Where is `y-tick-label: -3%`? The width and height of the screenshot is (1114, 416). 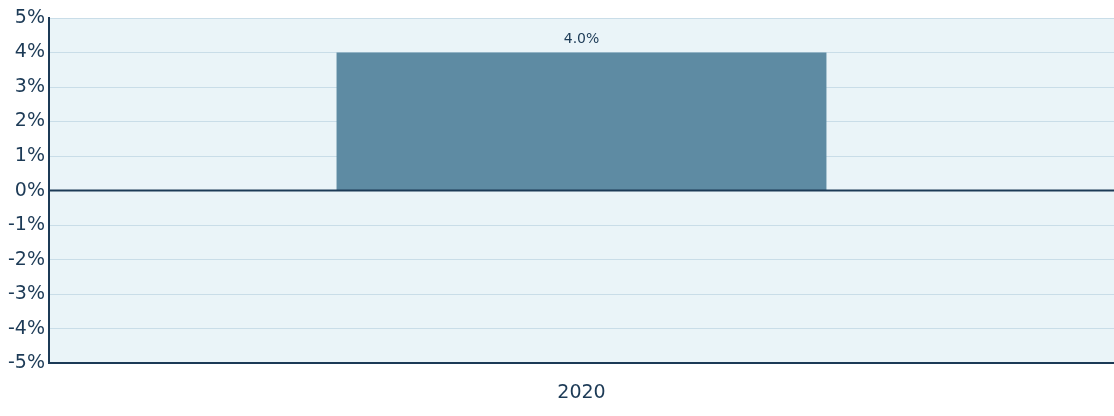 y-tick-label: -3% is located at coordinates (26, 292).